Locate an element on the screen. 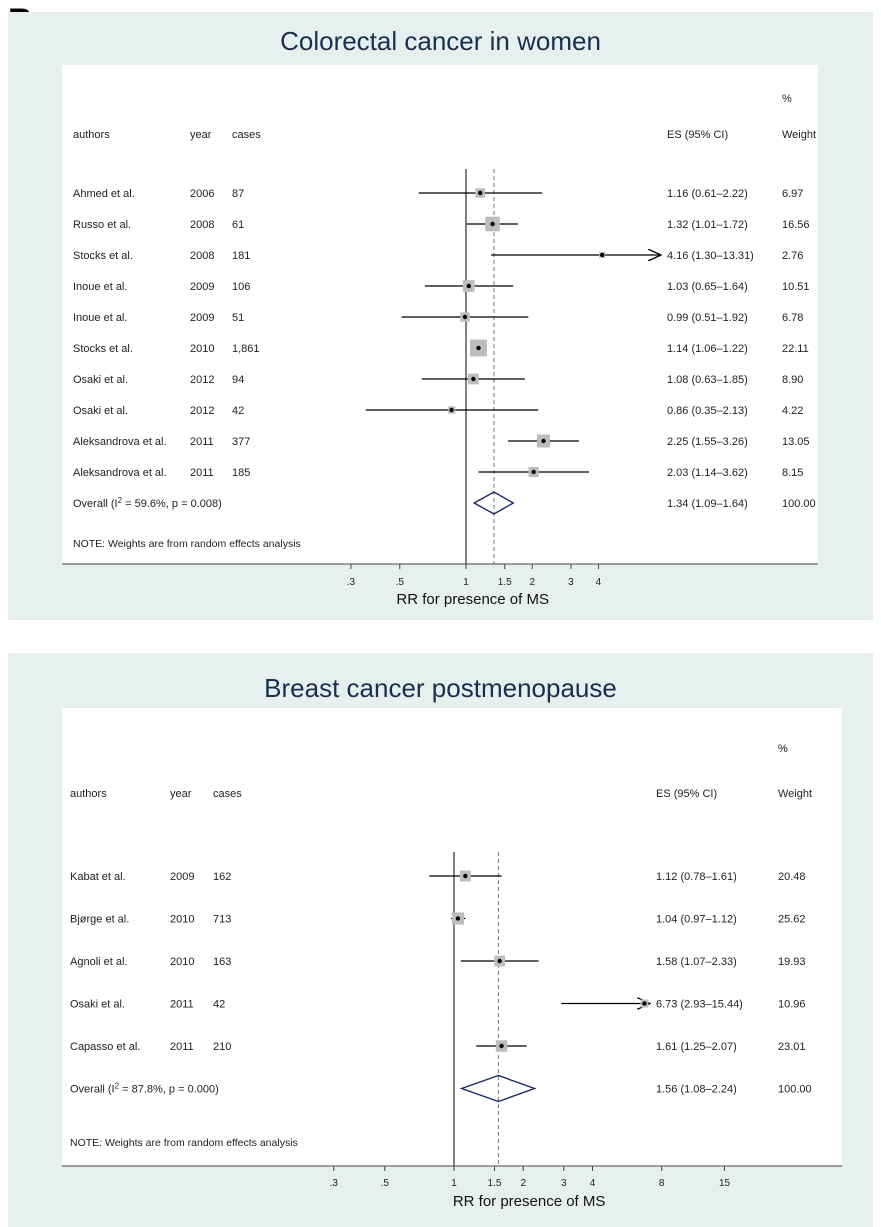  chart-title: Colorectal cancer in women is located at coordinates (440, 41).